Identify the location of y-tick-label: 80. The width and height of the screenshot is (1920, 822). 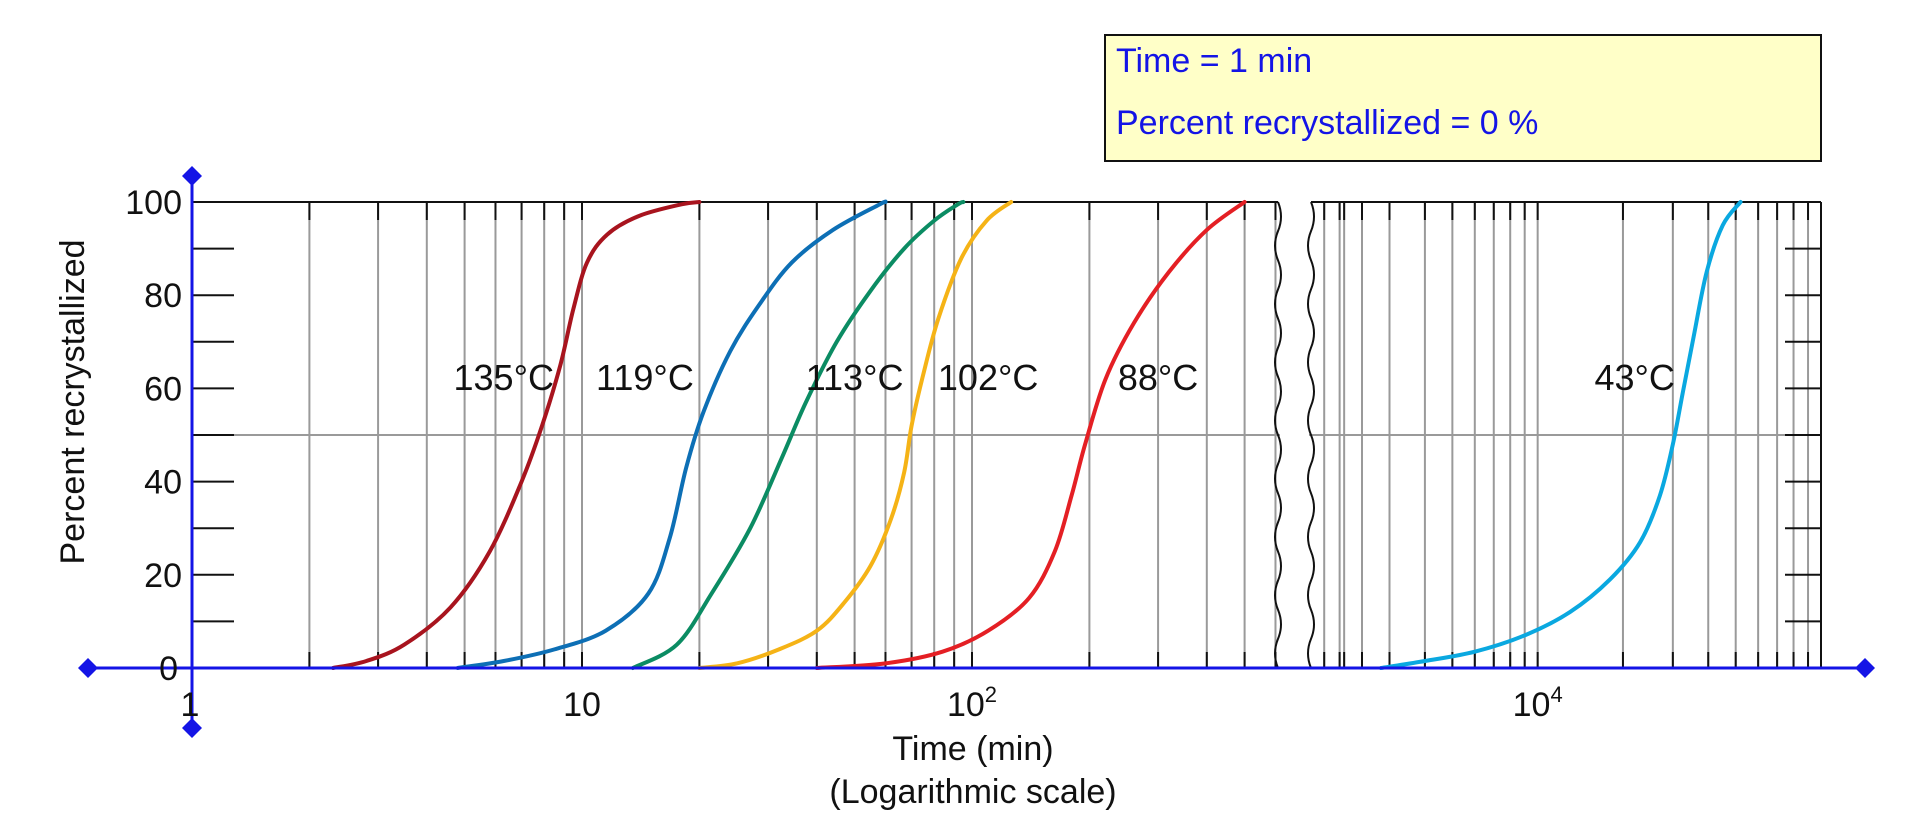
(163, 296).